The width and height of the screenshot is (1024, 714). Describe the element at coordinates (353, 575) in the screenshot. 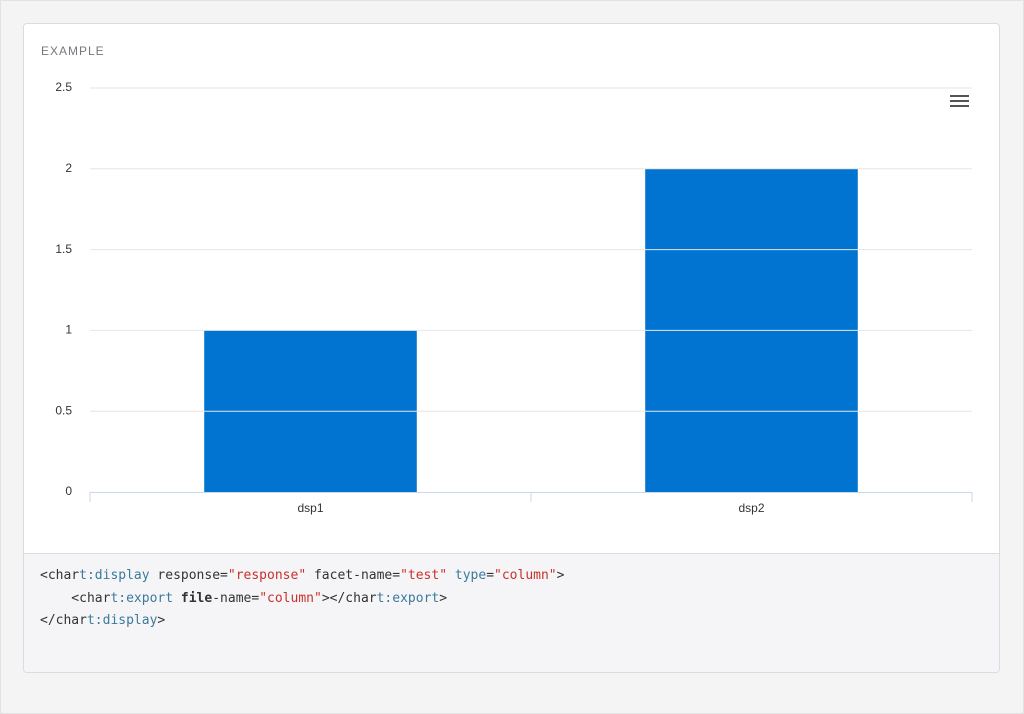

I see `code-token: facet-name=` at that location.